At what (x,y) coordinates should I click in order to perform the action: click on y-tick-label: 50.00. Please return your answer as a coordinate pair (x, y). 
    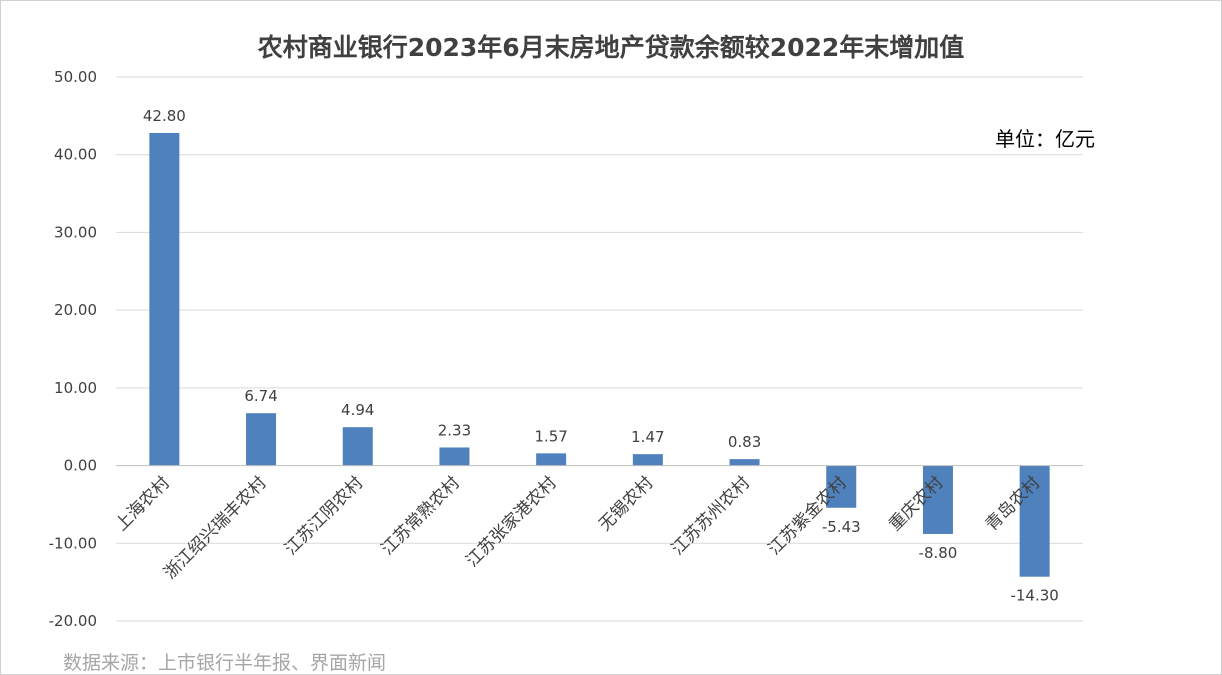
    Looking at the image, I should click on (75, 77).